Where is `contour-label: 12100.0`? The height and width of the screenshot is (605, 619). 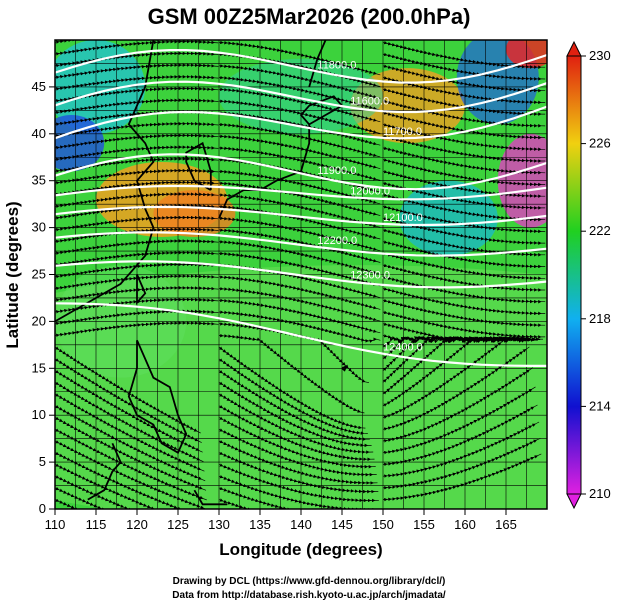
contour-label: 12100.0 is located at coordinates (403, 218).